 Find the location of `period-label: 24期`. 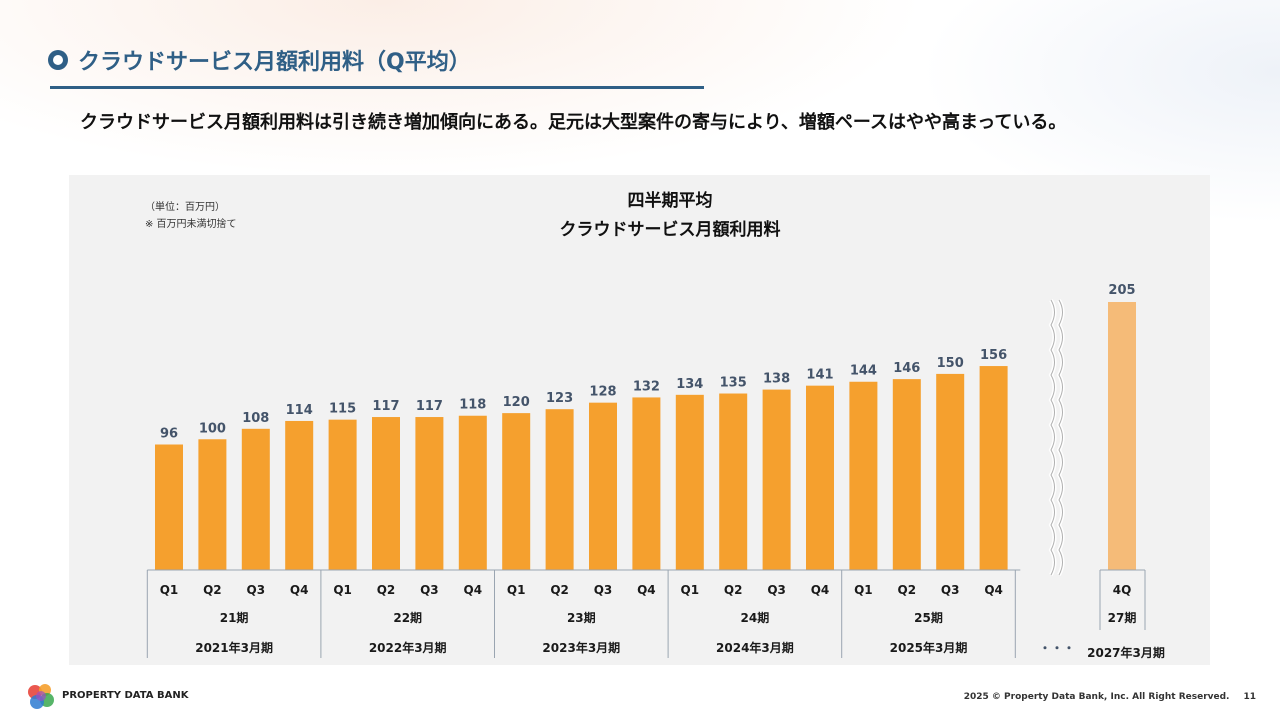

period-label: 24期 is located at coordinates (755, 617).